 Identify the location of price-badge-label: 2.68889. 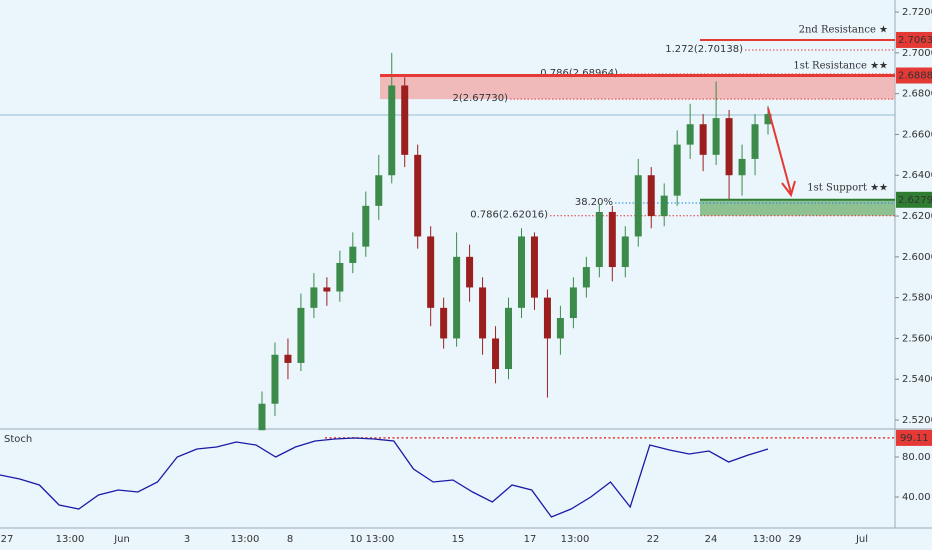
(915, 76).